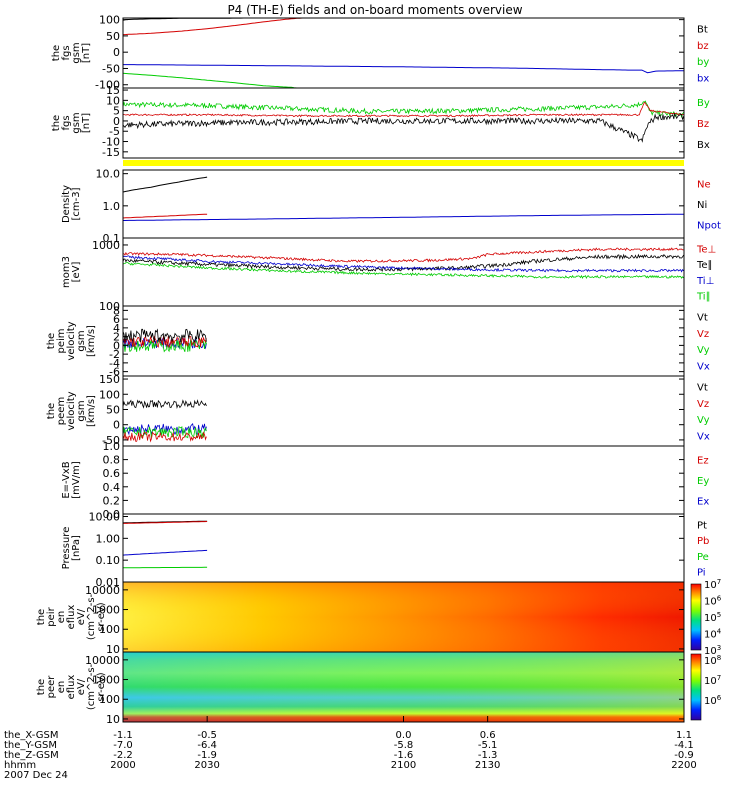 This screenshot has height=805, width=750. What do you see at coordinates (403, 617) in the screenshot?
I see `ion-spectrogram-shade` at bounding box center [403, 617].